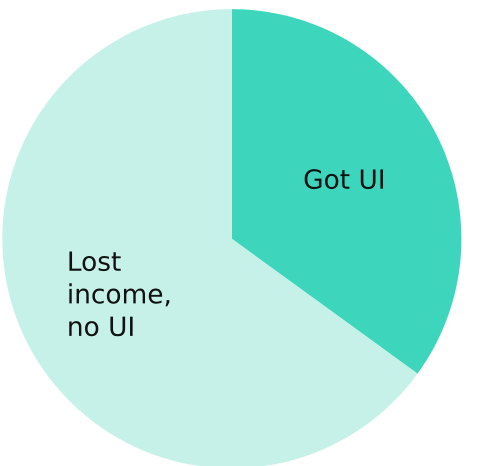 The width and height of the screenshot is (489, 466). Describe the element at coordinates (119, 294) in the screenshot. I see `slice-label: Lost income, no UI` at that location.